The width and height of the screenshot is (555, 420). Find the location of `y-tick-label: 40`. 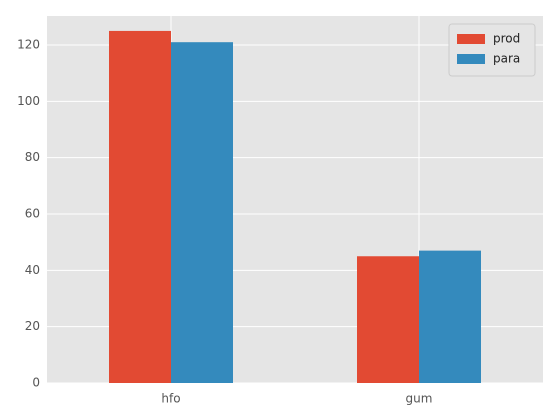

y-tick-label: 40 is located at coordinates (32, 270).